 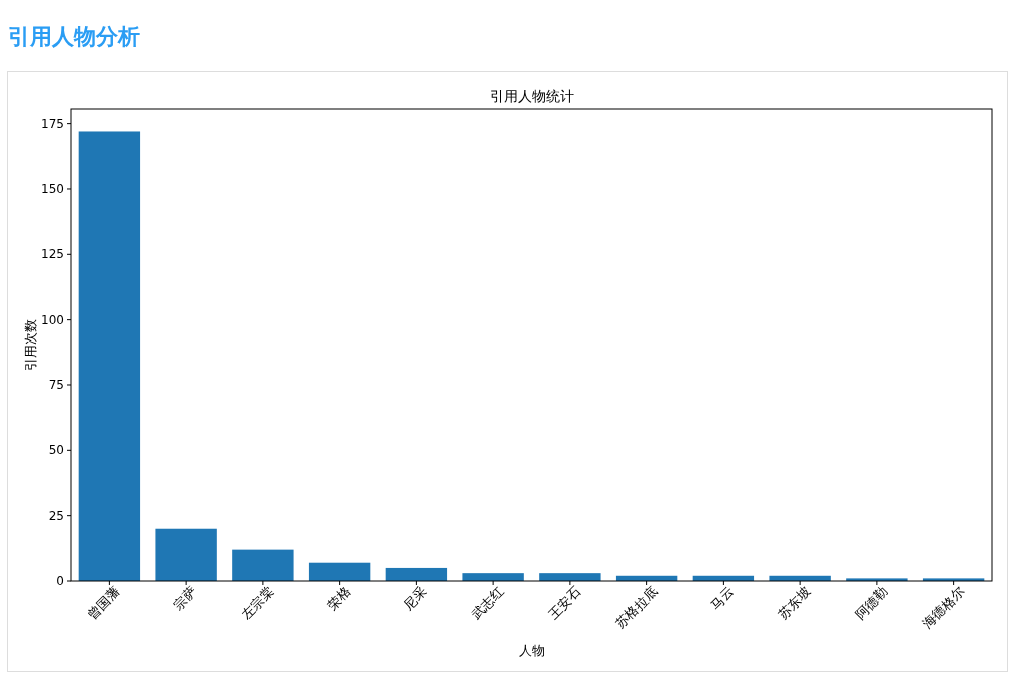 What do you see at coordinates (30, 345) in the screenshot?
I see `y-axis-title: 引用次数` at bounding box center [30, 345].